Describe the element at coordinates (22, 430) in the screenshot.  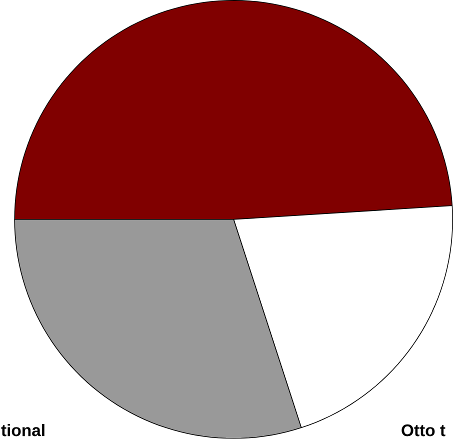
I see `slice-label: tional` at that location.